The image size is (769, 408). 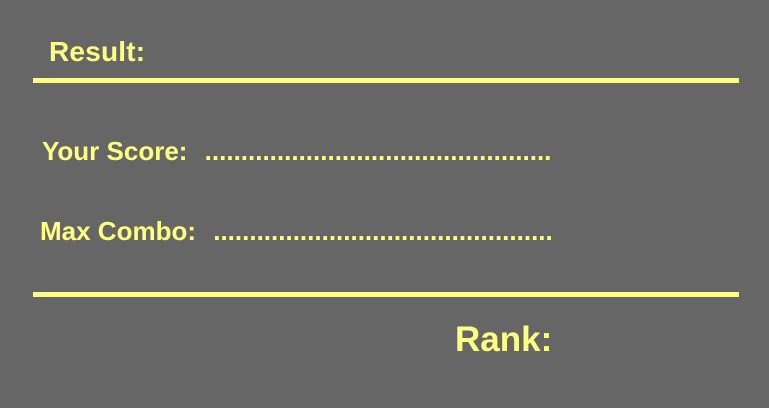 What do you see at coordinates (115, 151) in the screenshot?
I see `score-label: Your Score:` at bounding box center [115, 151].